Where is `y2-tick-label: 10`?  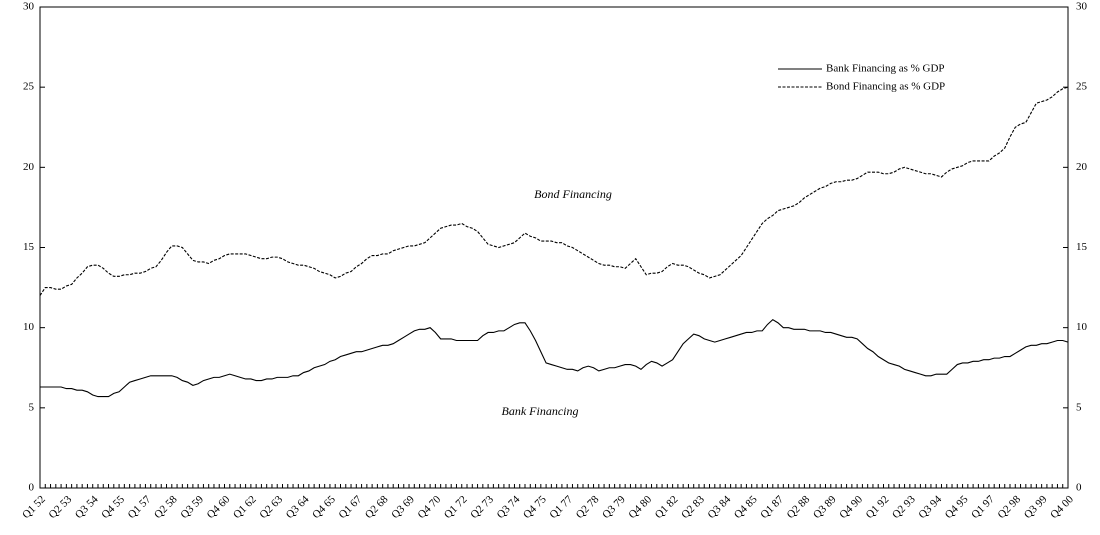 y2-tick-label: 10 is located at coordinates (1082, 327).